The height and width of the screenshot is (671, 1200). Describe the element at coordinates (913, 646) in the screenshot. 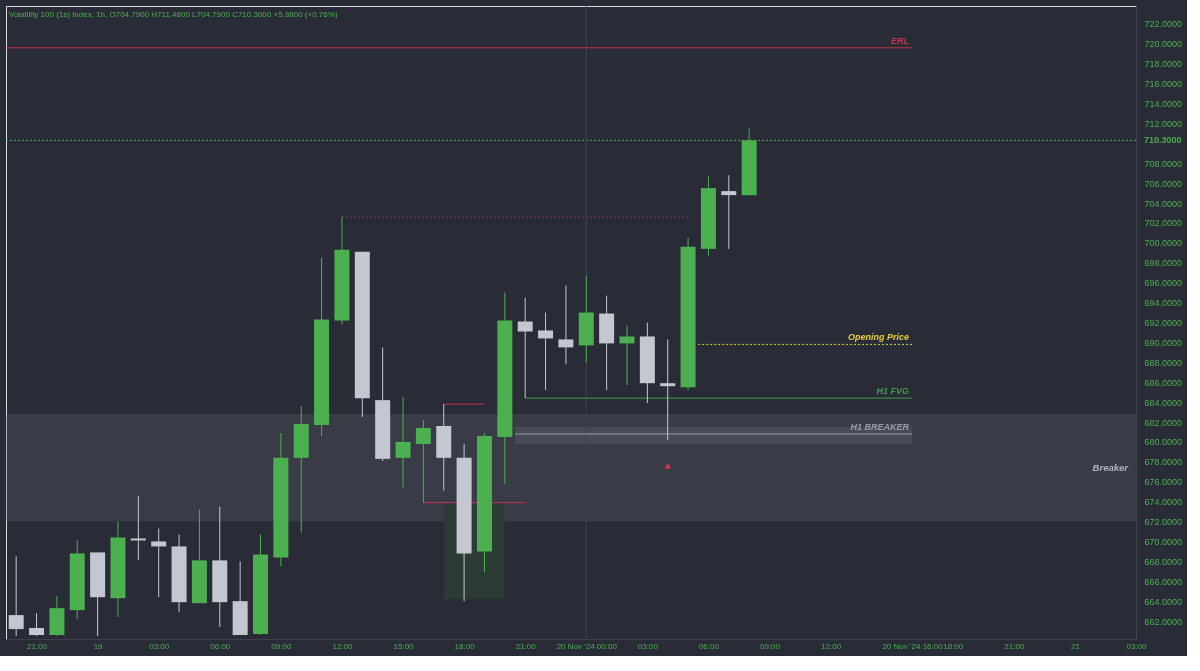

I see `x-tick-label: 20 Nov '24 16:00` at that location.